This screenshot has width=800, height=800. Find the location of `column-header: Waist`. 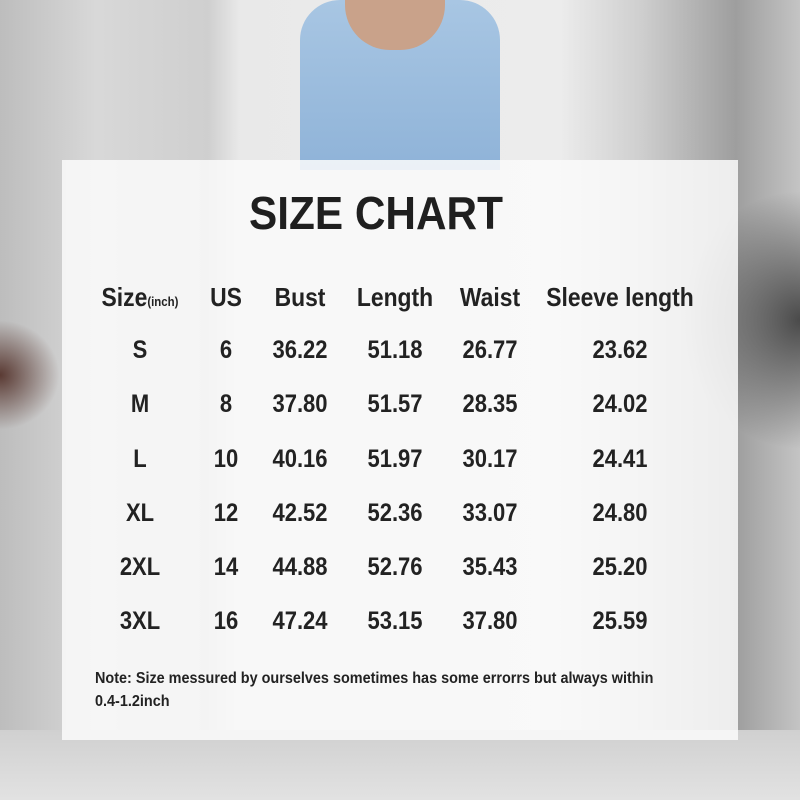

column-header: Waist is located at coordinates (490, 297).